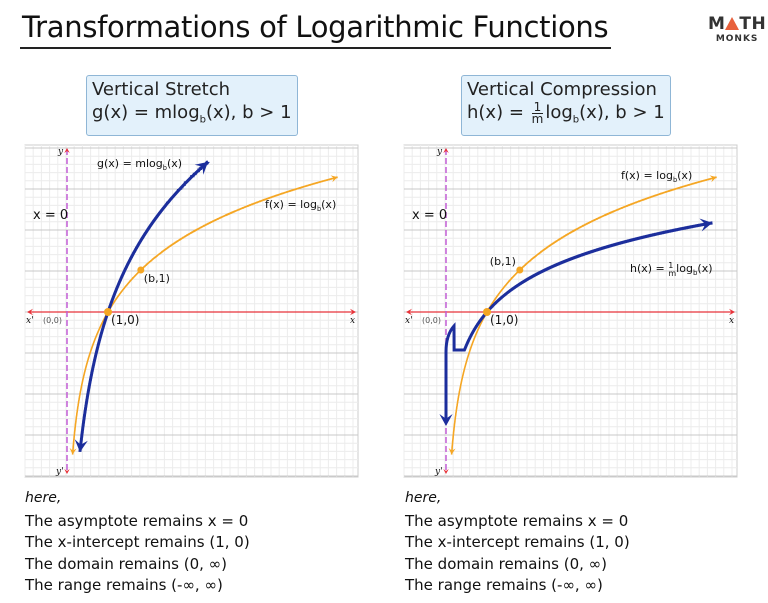 The height and width of the screenshot is (603, 768). What do you see at coordinates (161, 89) in the screenshot?
I see `stretch-heading: Vertical Stretch` at bounding box center [161, 89].